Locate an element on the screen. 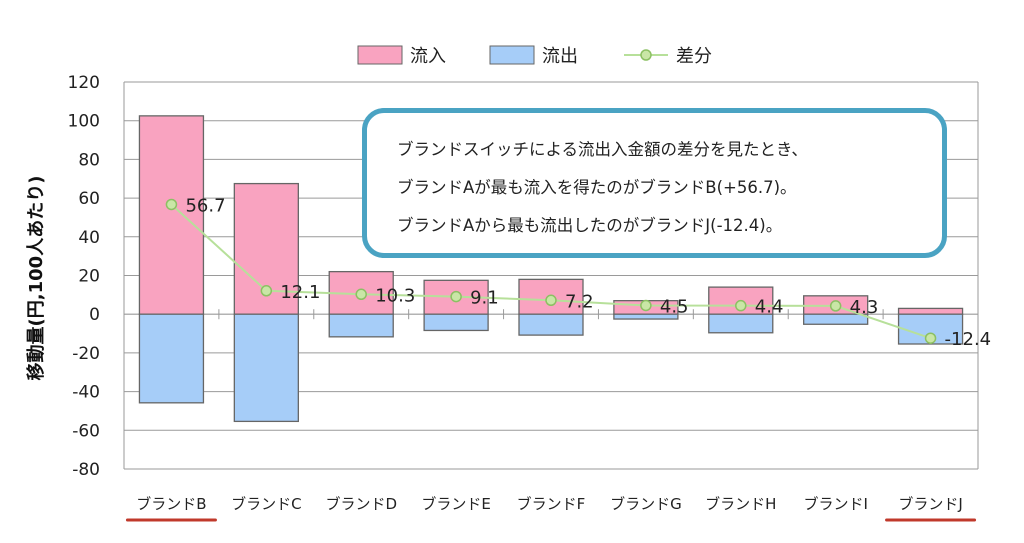  data-label: 7.2 is located at coordinates (579, 301).